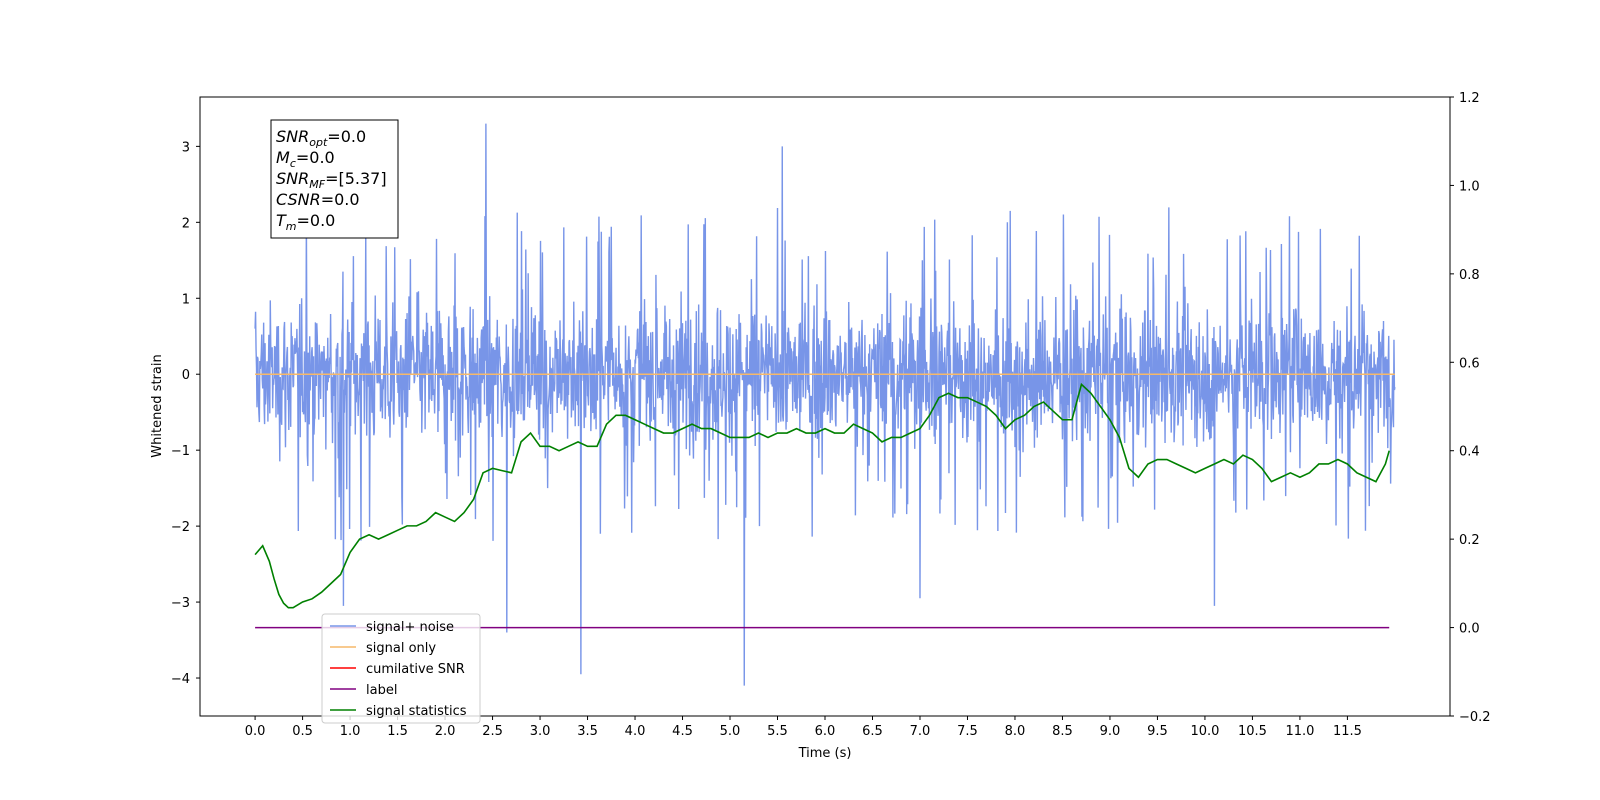 This screenshot has width=1600, height=800. I want to click on info-box-frame, so click(334, 179).